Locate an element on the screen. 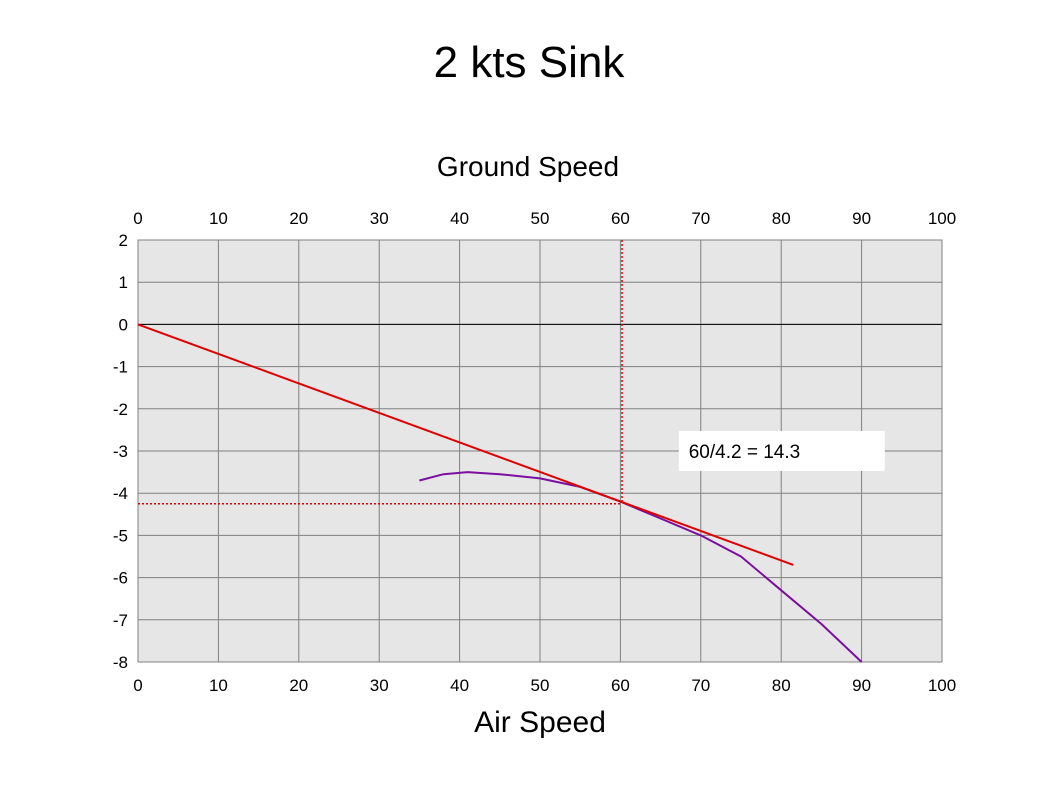 This screenshot has width=1058, height=793. x-tick-label-top: 40 is located at coordinates (459, 218).